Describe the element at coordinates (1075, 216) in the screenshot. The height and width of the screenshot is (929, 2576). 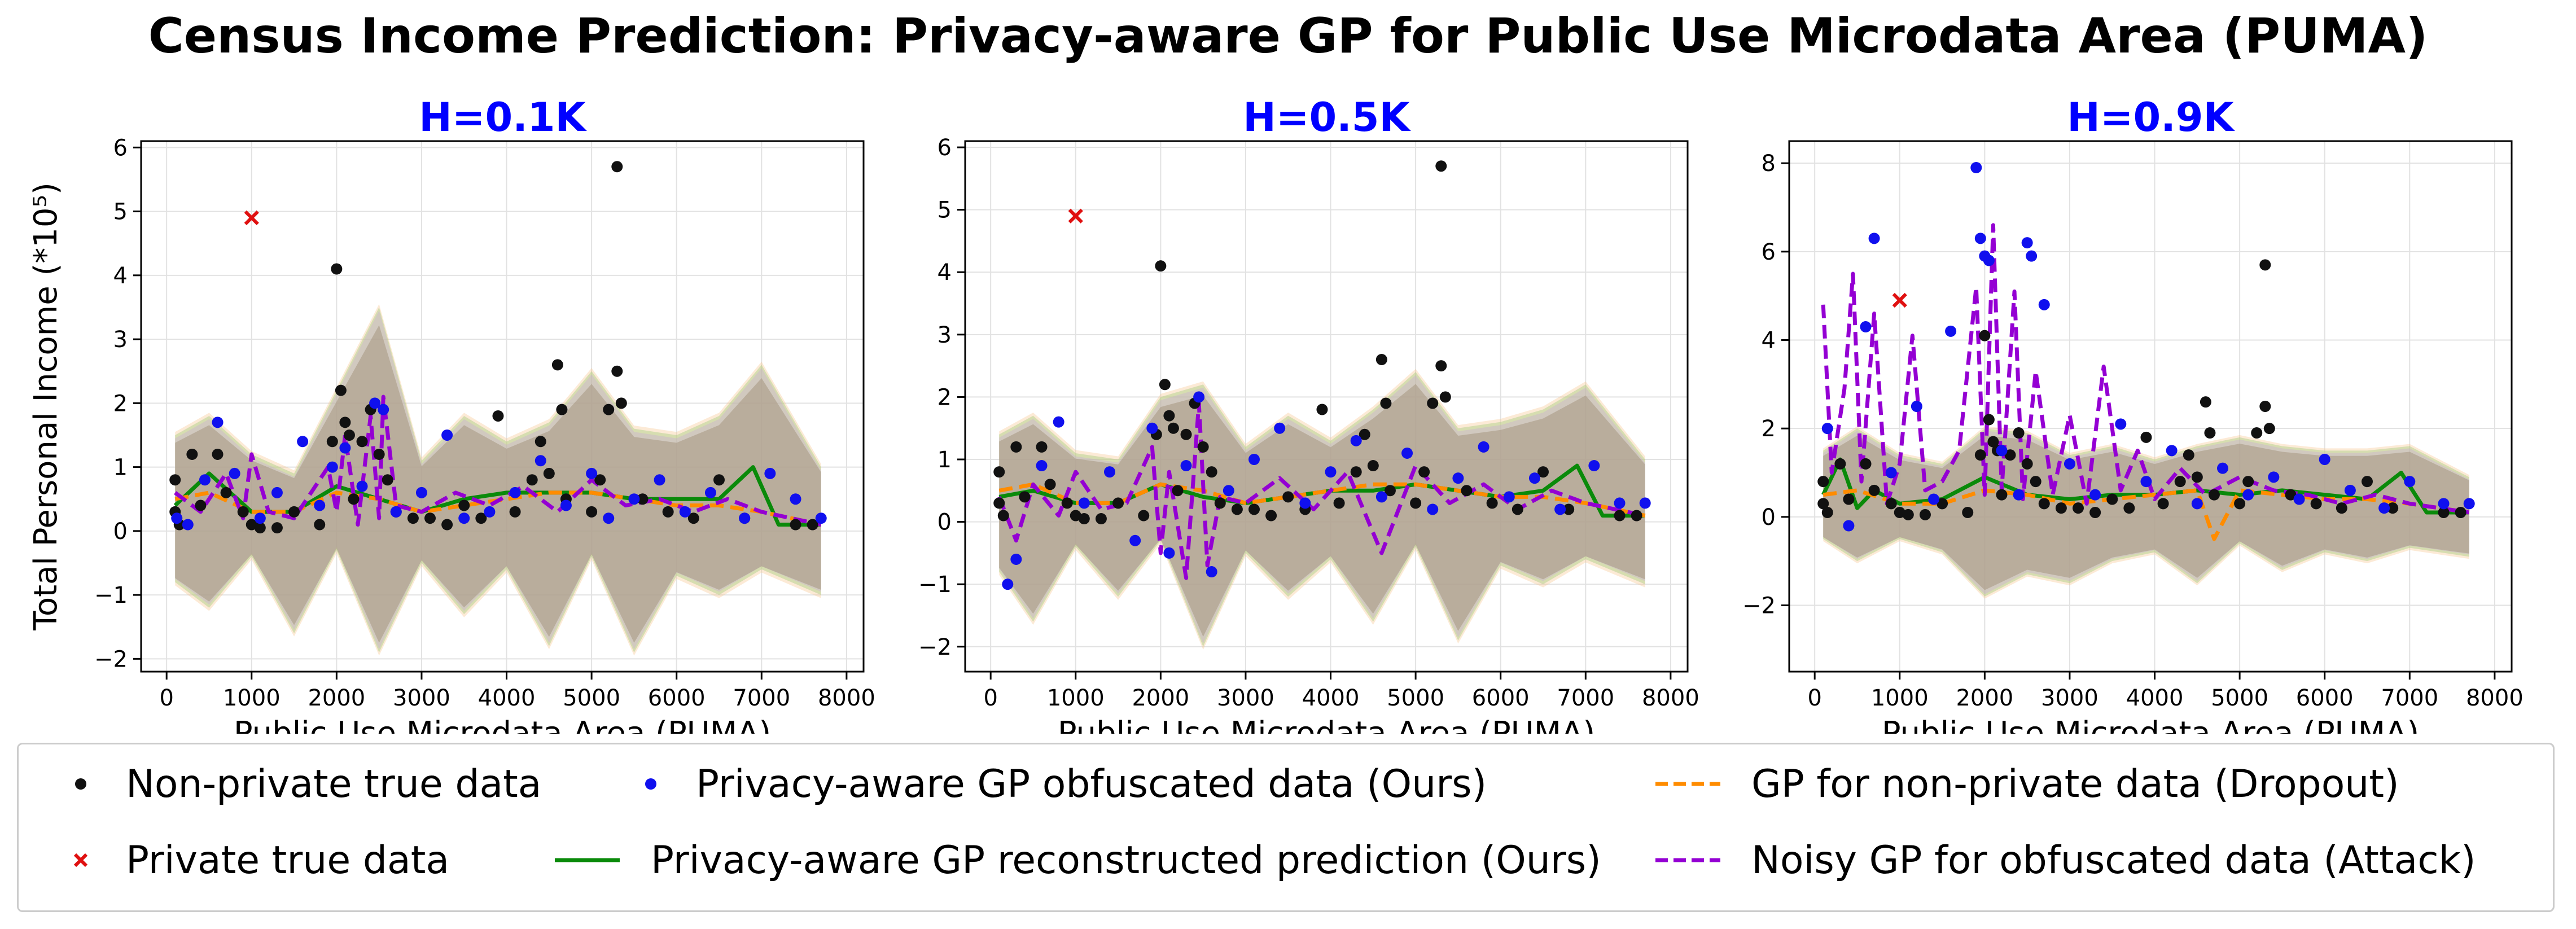
I see `private-data-point` at that location.